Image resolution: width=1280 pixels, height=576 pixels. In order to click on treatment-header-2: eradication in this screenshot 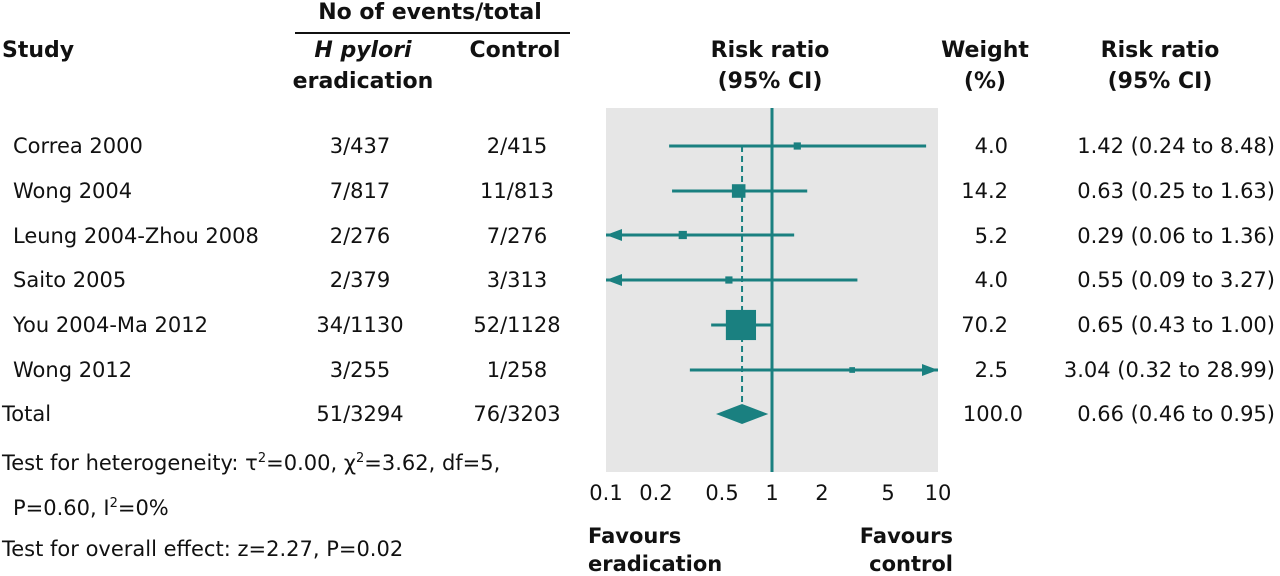, I will do `click(363, 81)`.